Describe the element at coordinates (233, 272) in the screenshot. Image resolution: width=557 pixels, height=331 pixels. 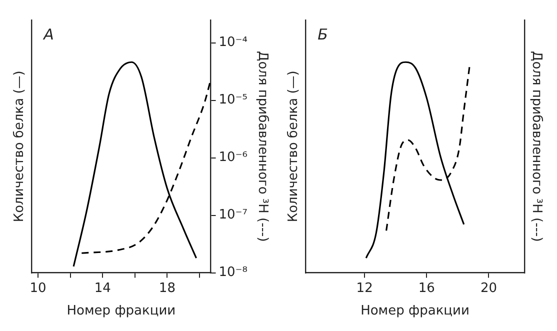
I see `y2-tick-label: 10⁻⁸` at that location.